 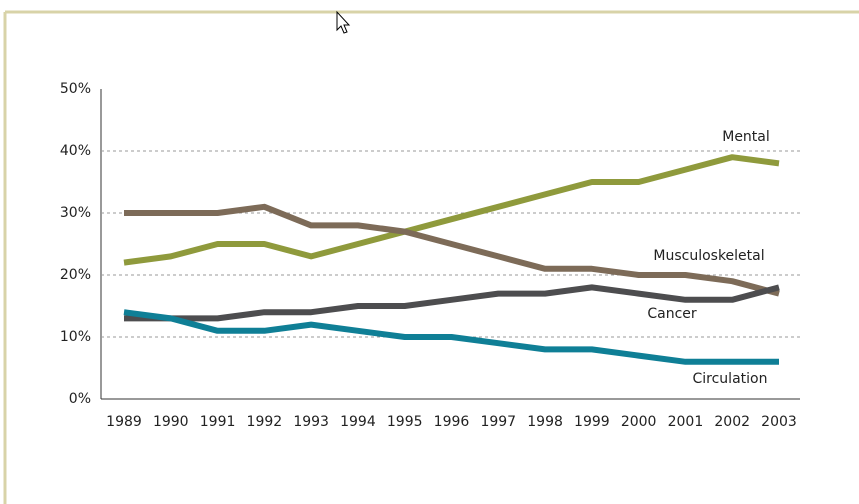 What do you see at coordinates (75, 213) in the screenshot?
I see `y-tick-label: 30%` at bounding box center [75, 213].